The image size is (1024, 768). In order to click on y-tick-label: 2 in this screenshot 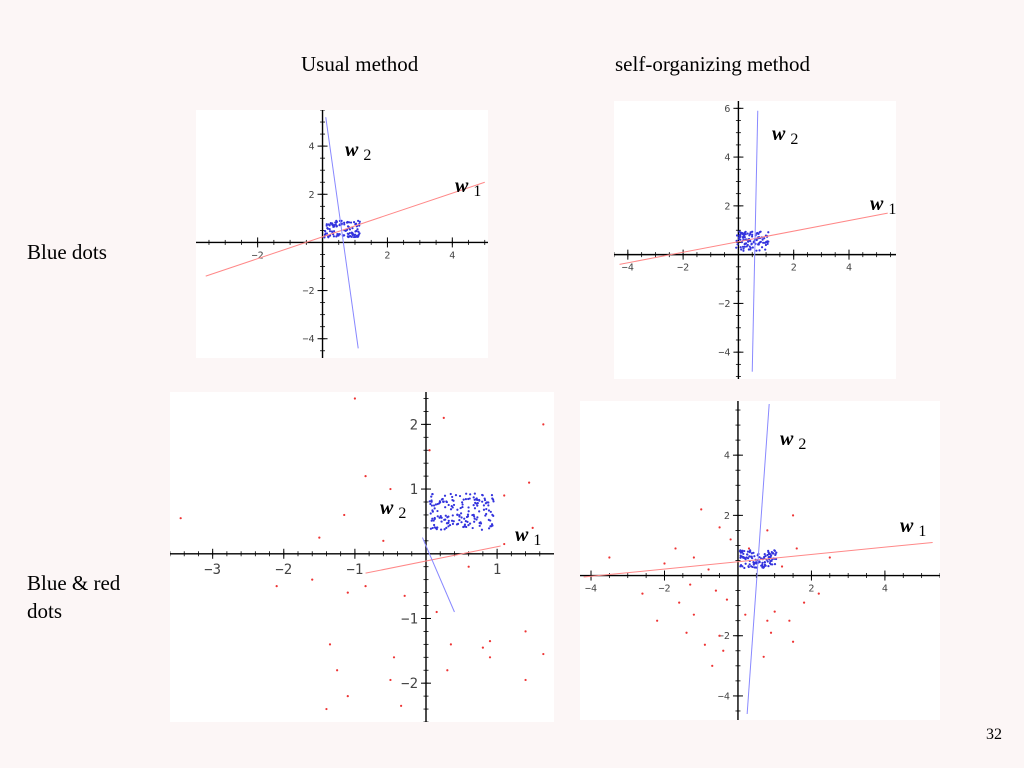, I will do `click(414, 425)`.